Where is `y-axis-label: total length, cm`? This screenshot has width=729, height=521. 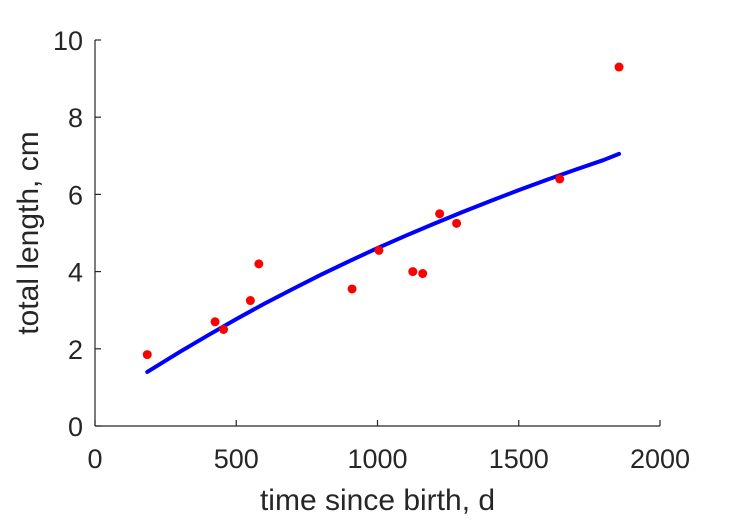
y-axis-label: total length, cm is located at coordinates (28, 232).